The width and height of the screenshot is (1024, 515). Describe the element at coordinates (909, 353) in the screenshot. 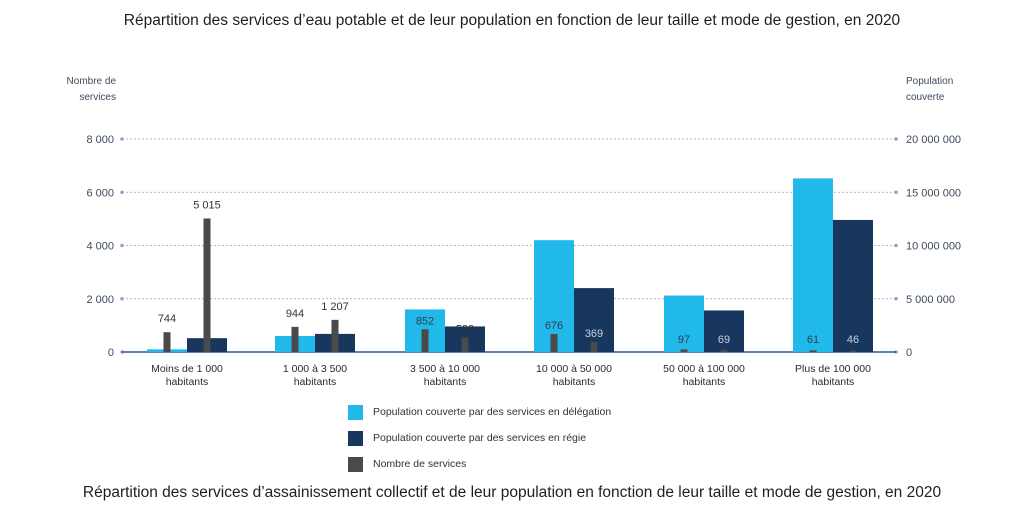

I see `right-tick-label: 0` at that location.